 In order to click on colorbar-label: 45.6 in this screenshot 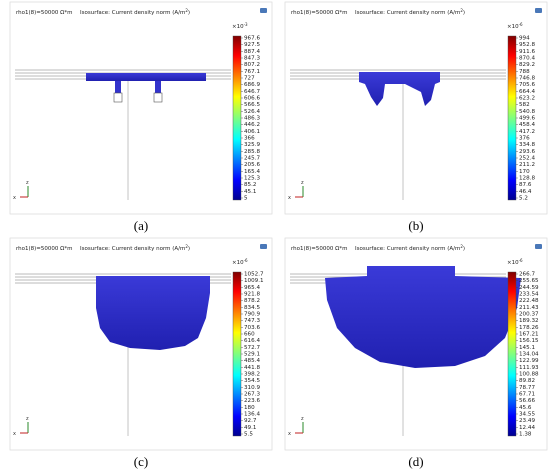, I will do `click(525, 408)`.